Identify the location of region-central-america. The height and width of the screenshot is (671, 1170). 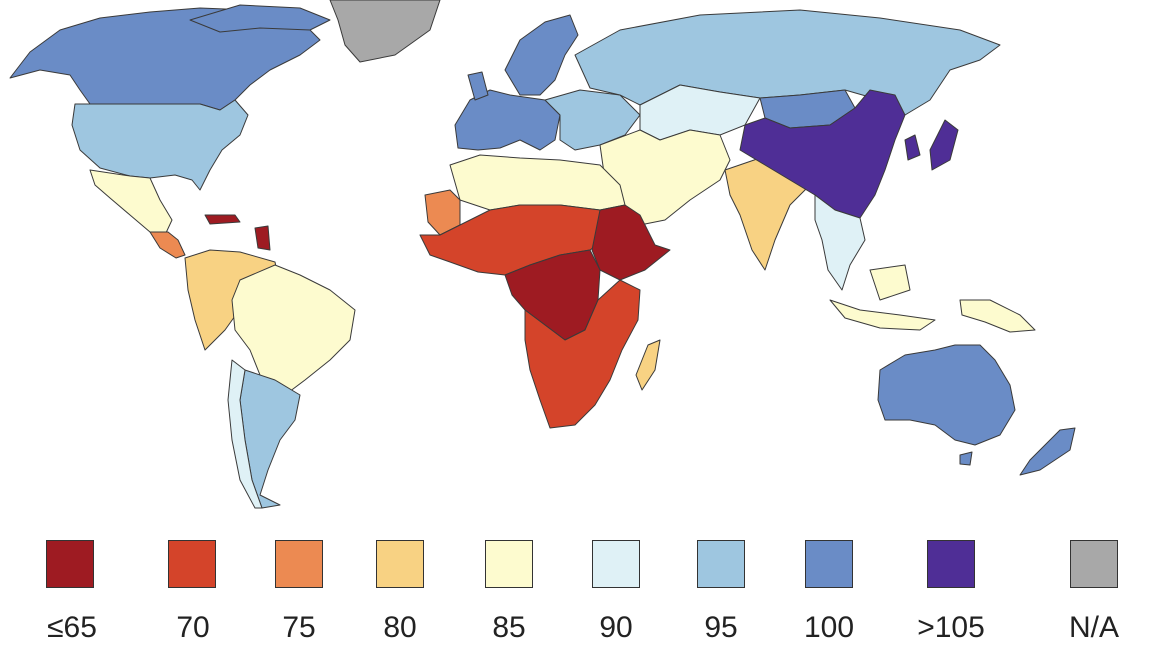
(167, 245).